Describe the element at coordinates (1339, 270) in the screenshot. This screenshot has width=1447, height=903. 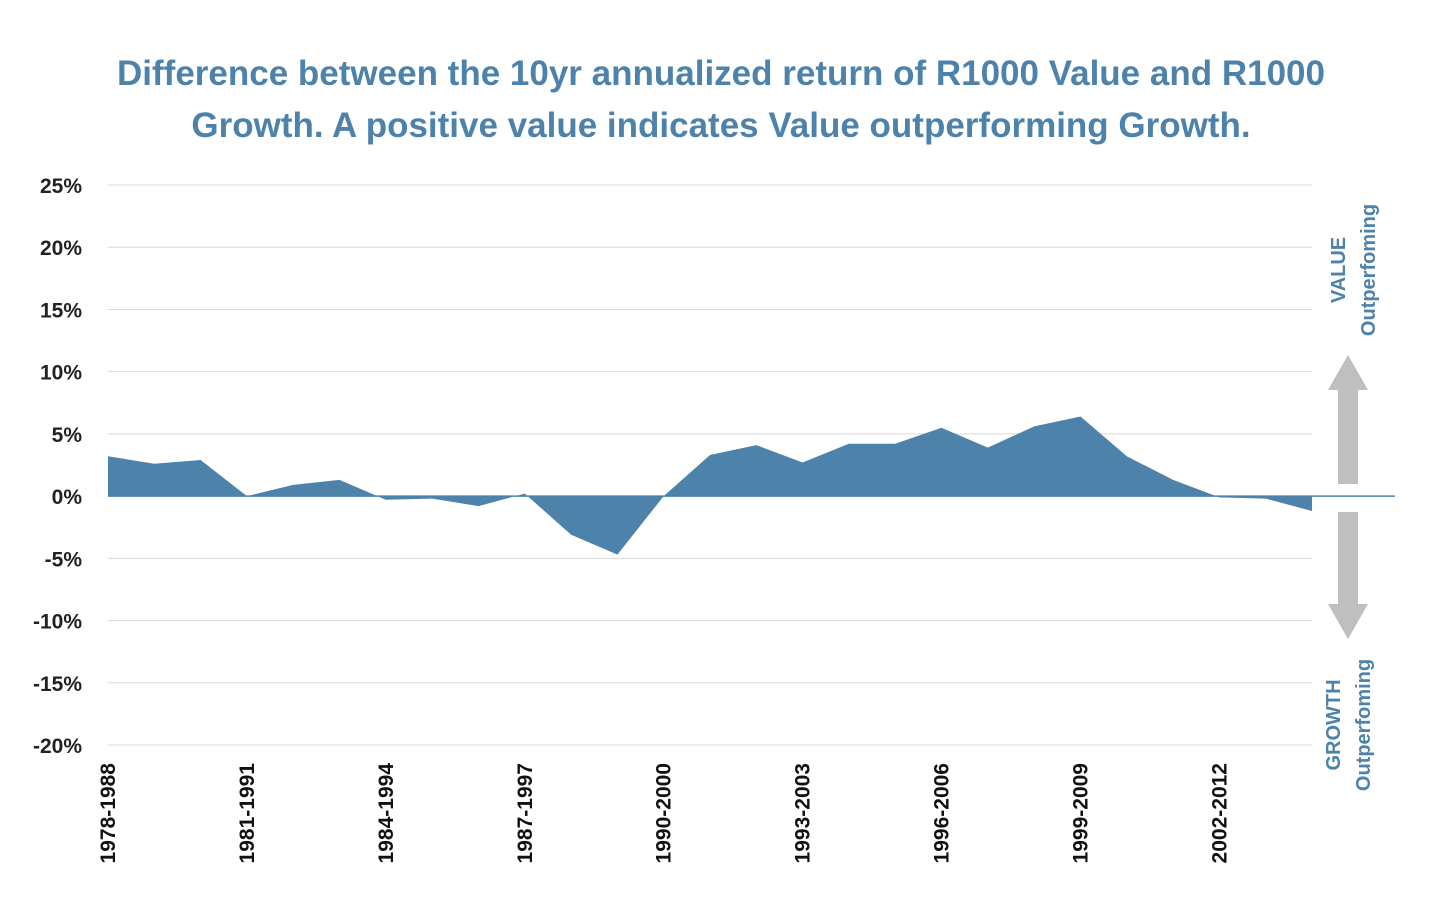
I see `value-label: VALUE` at that location.